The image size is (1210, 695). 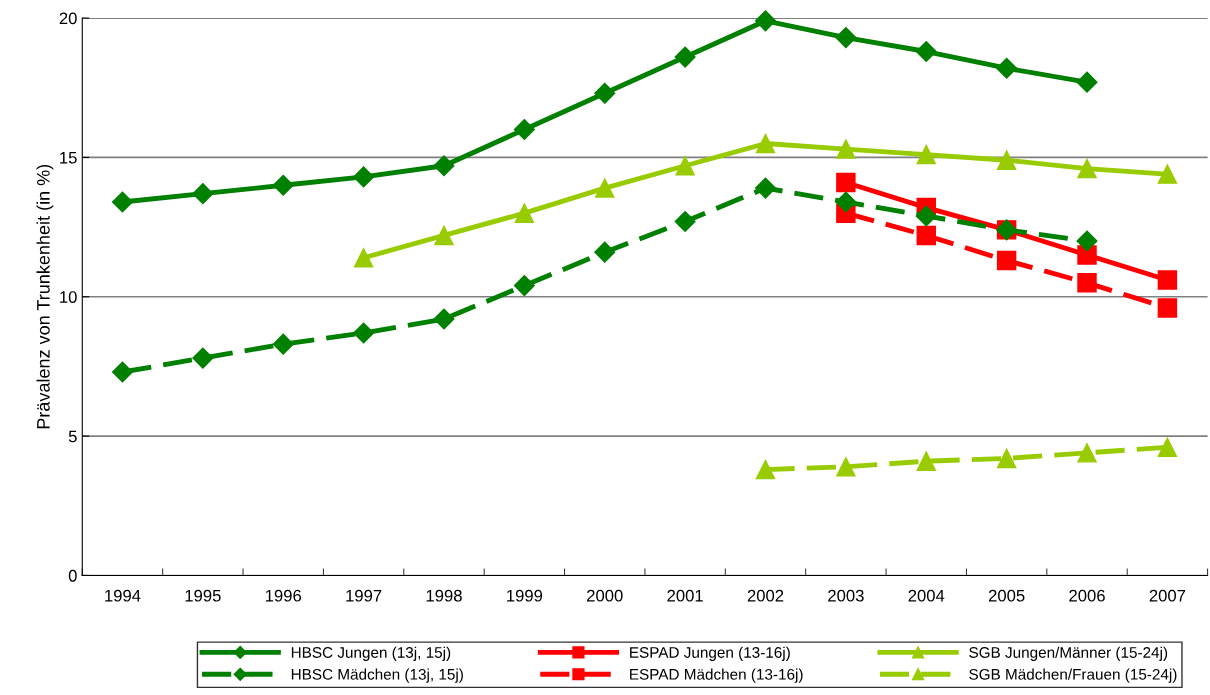 I want to click on y-axis-title: Prävalenz von Trunkenheit (in %), so click(x=45, y=296).